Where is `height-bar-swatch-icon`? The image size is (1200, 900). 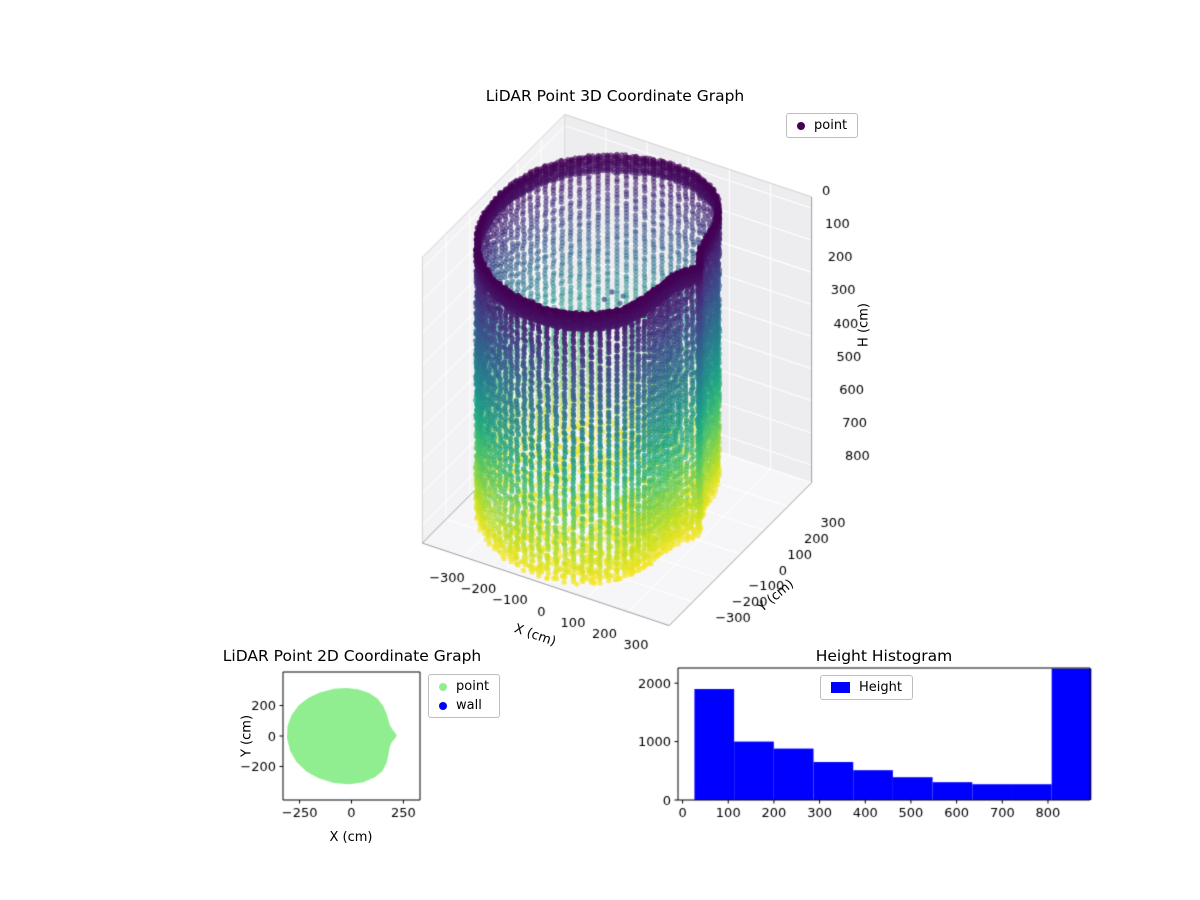
height-bar-swatch-icon is located at coordinates (840, 687).